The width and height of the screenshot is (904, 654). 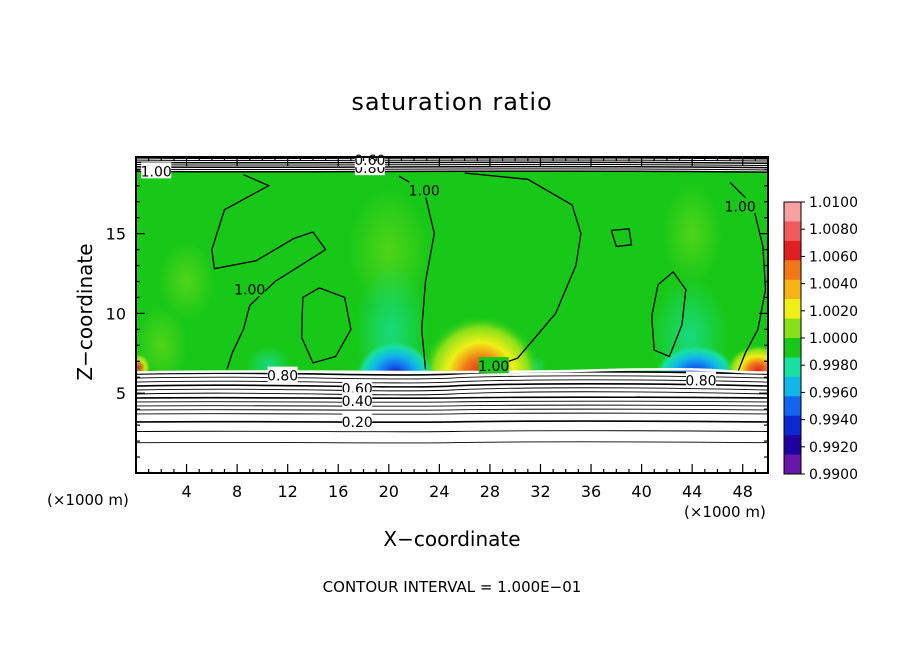 What do you see at coordinates (833, 366) in the screenshot?
I see `colorbar-label: 0.9980` at bounding box center [833, 366].